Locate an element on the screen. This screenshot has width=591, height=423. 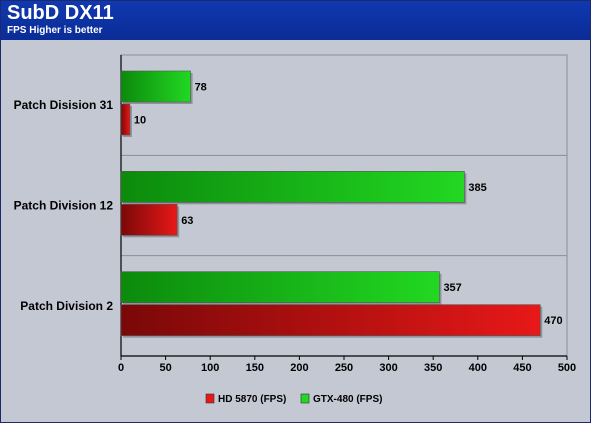
x-tick-label: 250 is located at coordinates (344, 368).